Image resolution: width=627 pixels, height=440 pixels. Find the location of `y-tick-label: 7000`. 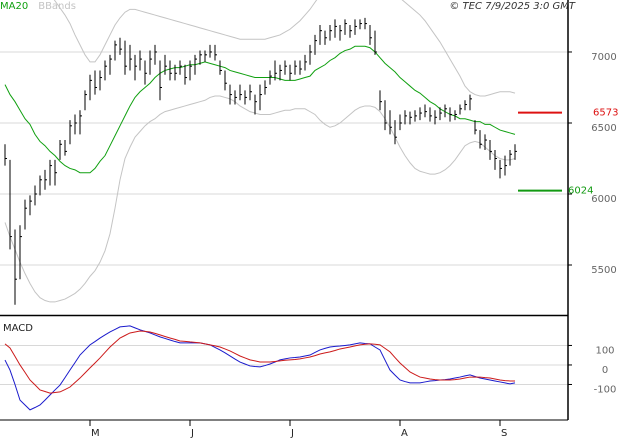

y-tick-label: 7000 is located at coordinates (603, 57).